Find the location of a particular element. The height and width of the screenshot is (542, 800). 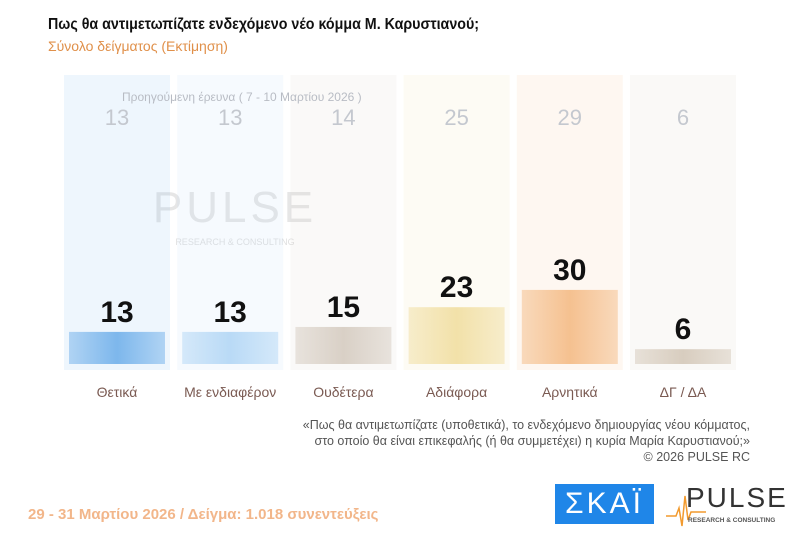

category-label: Ουδέτερα is located at coordinates (343, 392).